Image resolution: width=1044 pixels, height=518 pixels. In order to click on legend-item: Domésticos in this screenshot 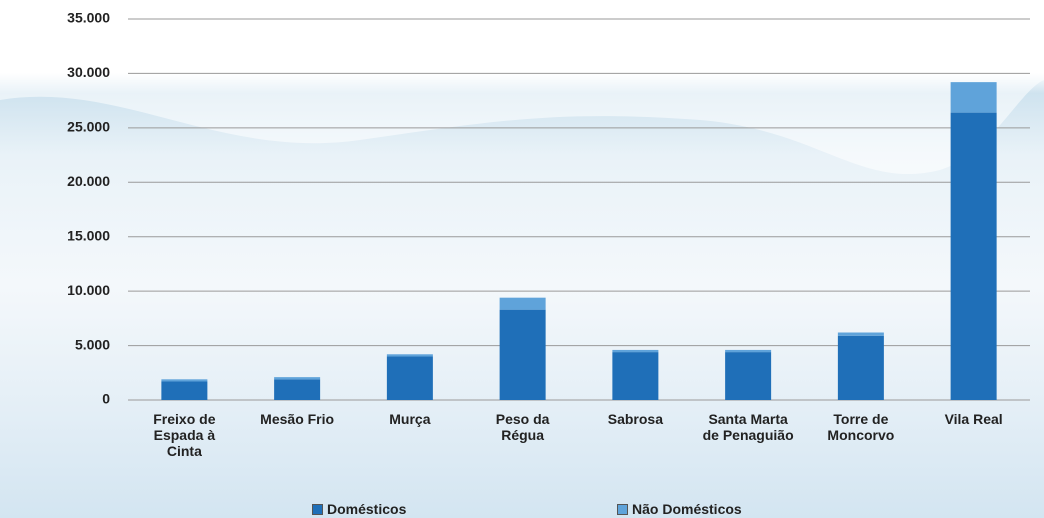, I will do `click(359, 509)`.